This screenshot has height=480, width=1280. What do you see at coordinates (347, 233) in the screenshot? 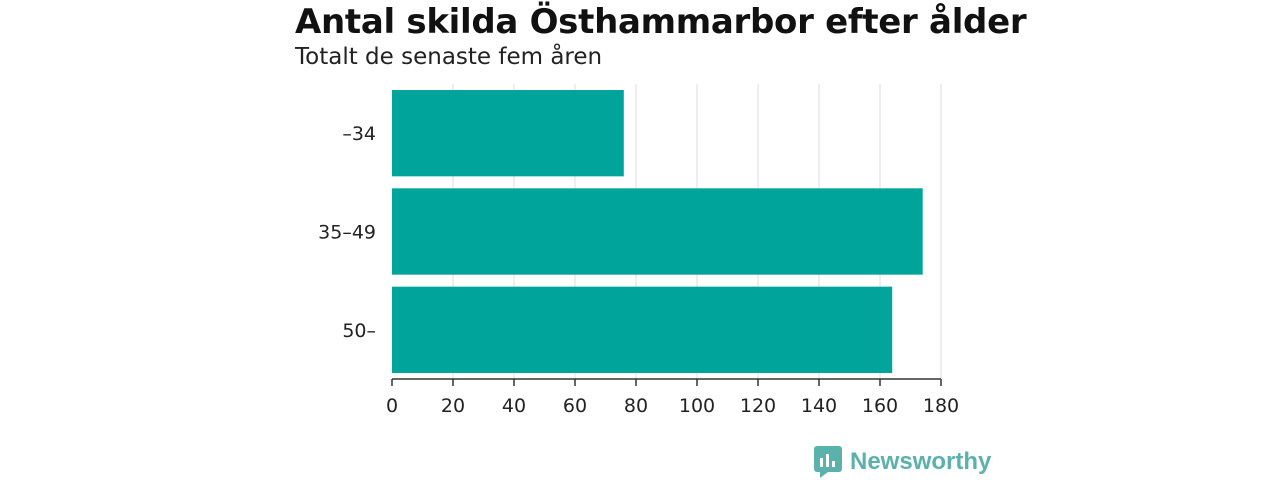
I see `y-tick-label: 35–49` at bounding box center [347, 233].